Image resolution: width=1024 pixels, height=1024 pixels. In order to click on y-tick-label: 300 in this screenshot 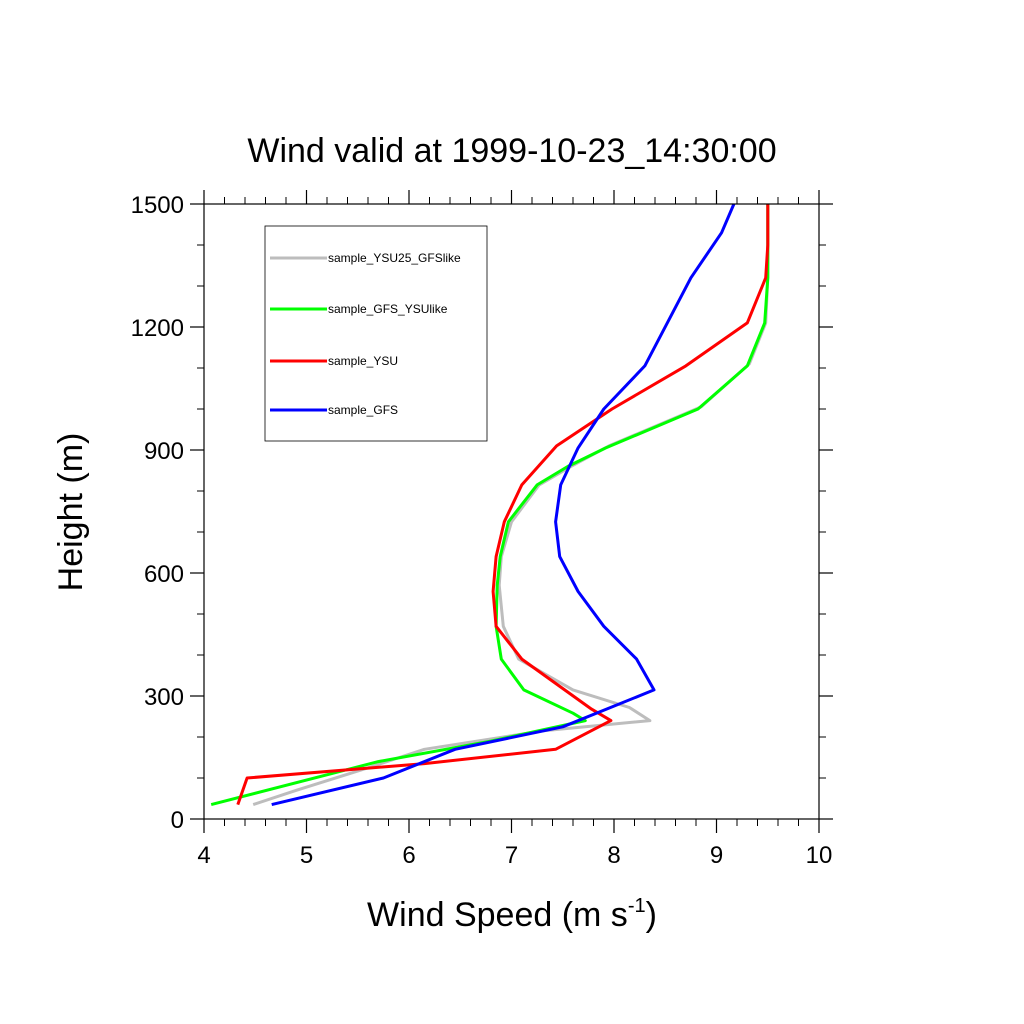, I will do `click(164, 697)`.